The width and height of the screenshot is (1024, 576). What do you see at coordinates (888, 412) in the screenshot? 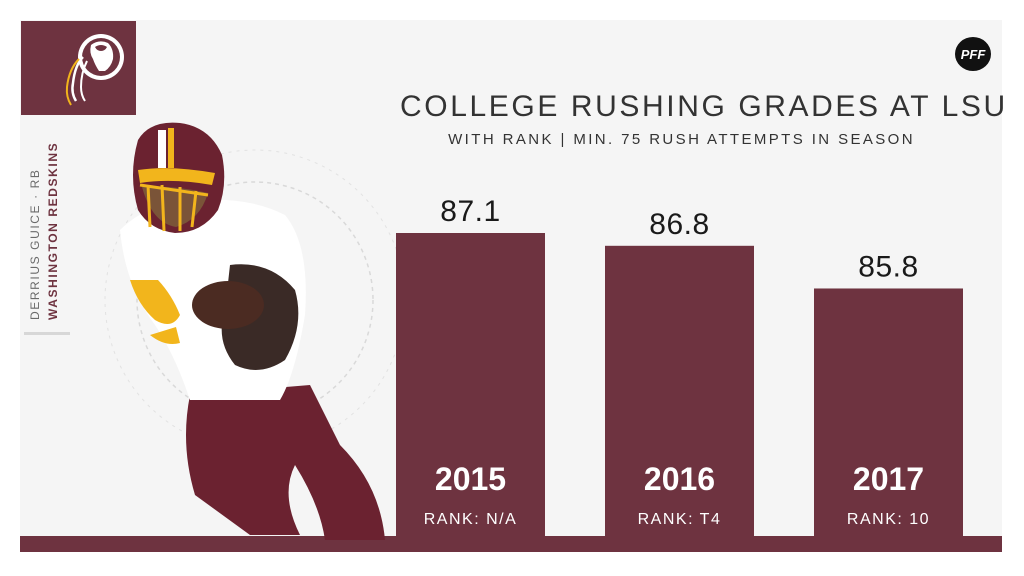
I see `bar-2017` at bounding box center [888, 412].